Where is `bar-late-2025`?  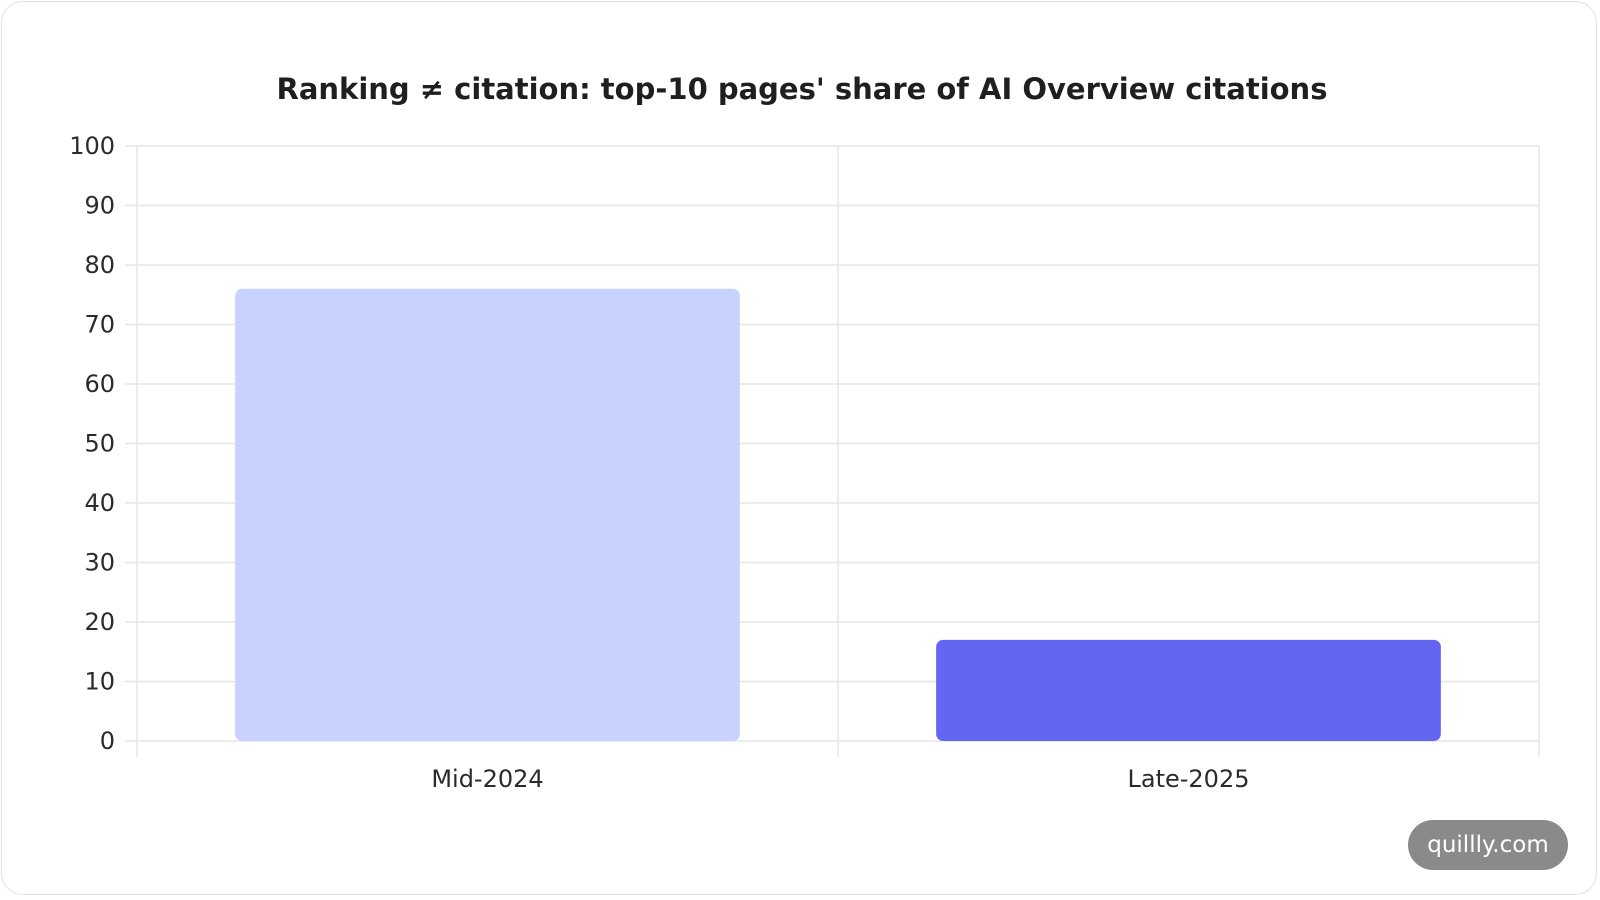 bar-late-2025 is located at coordinates (1188, 690).